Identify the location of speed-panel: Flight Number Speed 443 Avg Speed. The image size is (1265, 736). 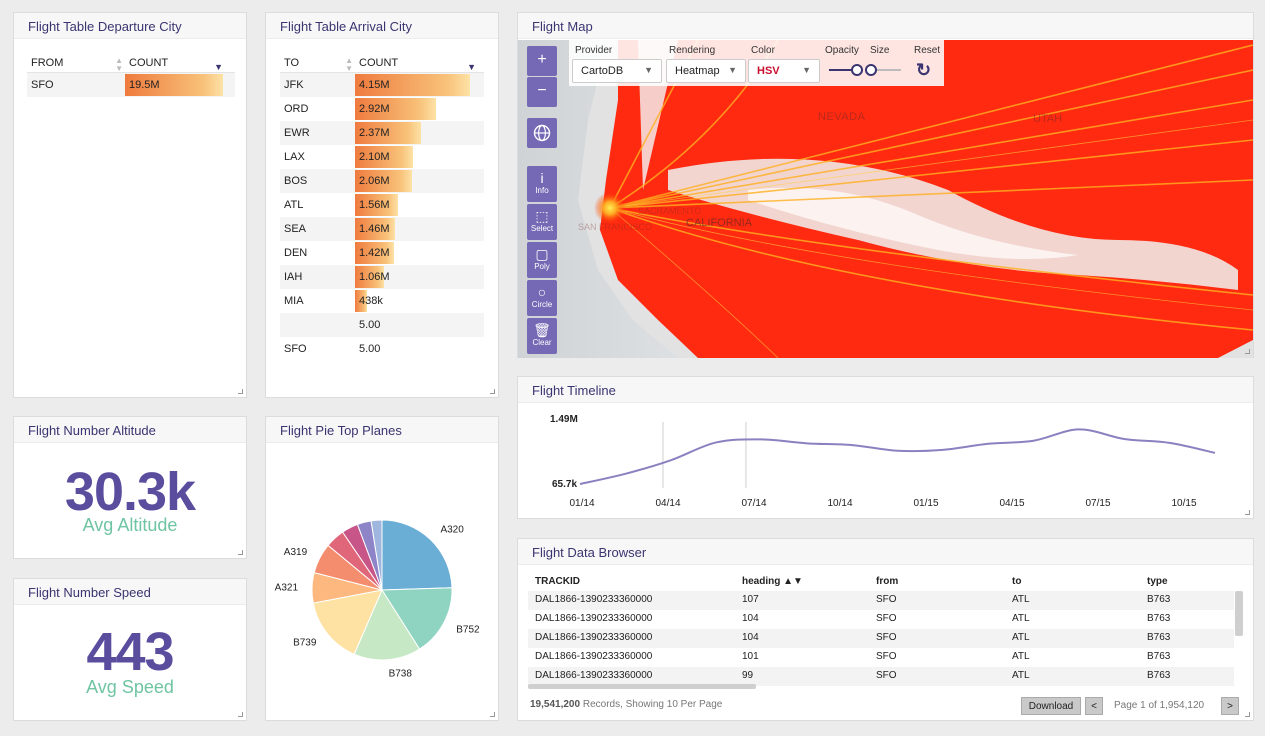
(130, 649).